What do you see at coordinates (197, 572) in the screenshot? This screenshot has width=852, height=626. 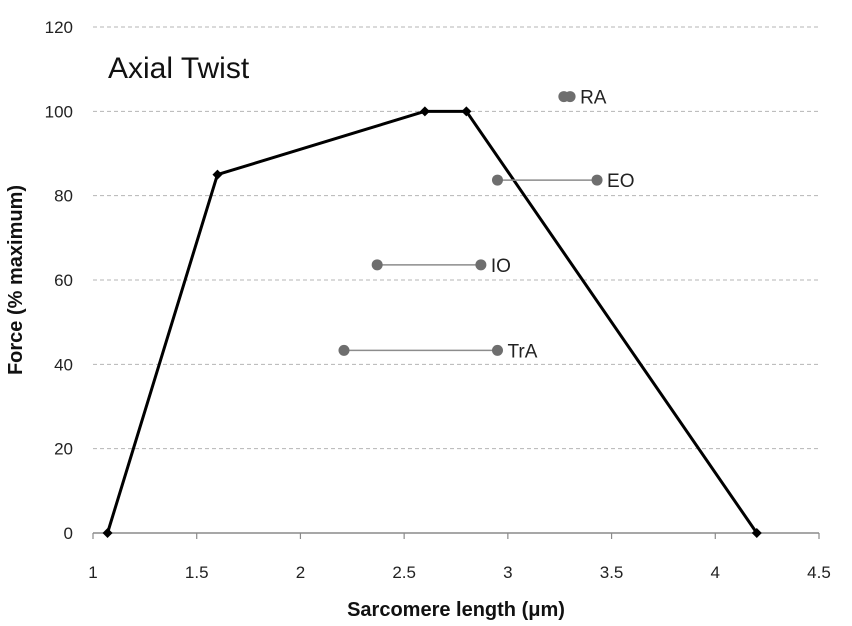 I see `x-tick-label: 1.5` at bounding box center [197, 572].